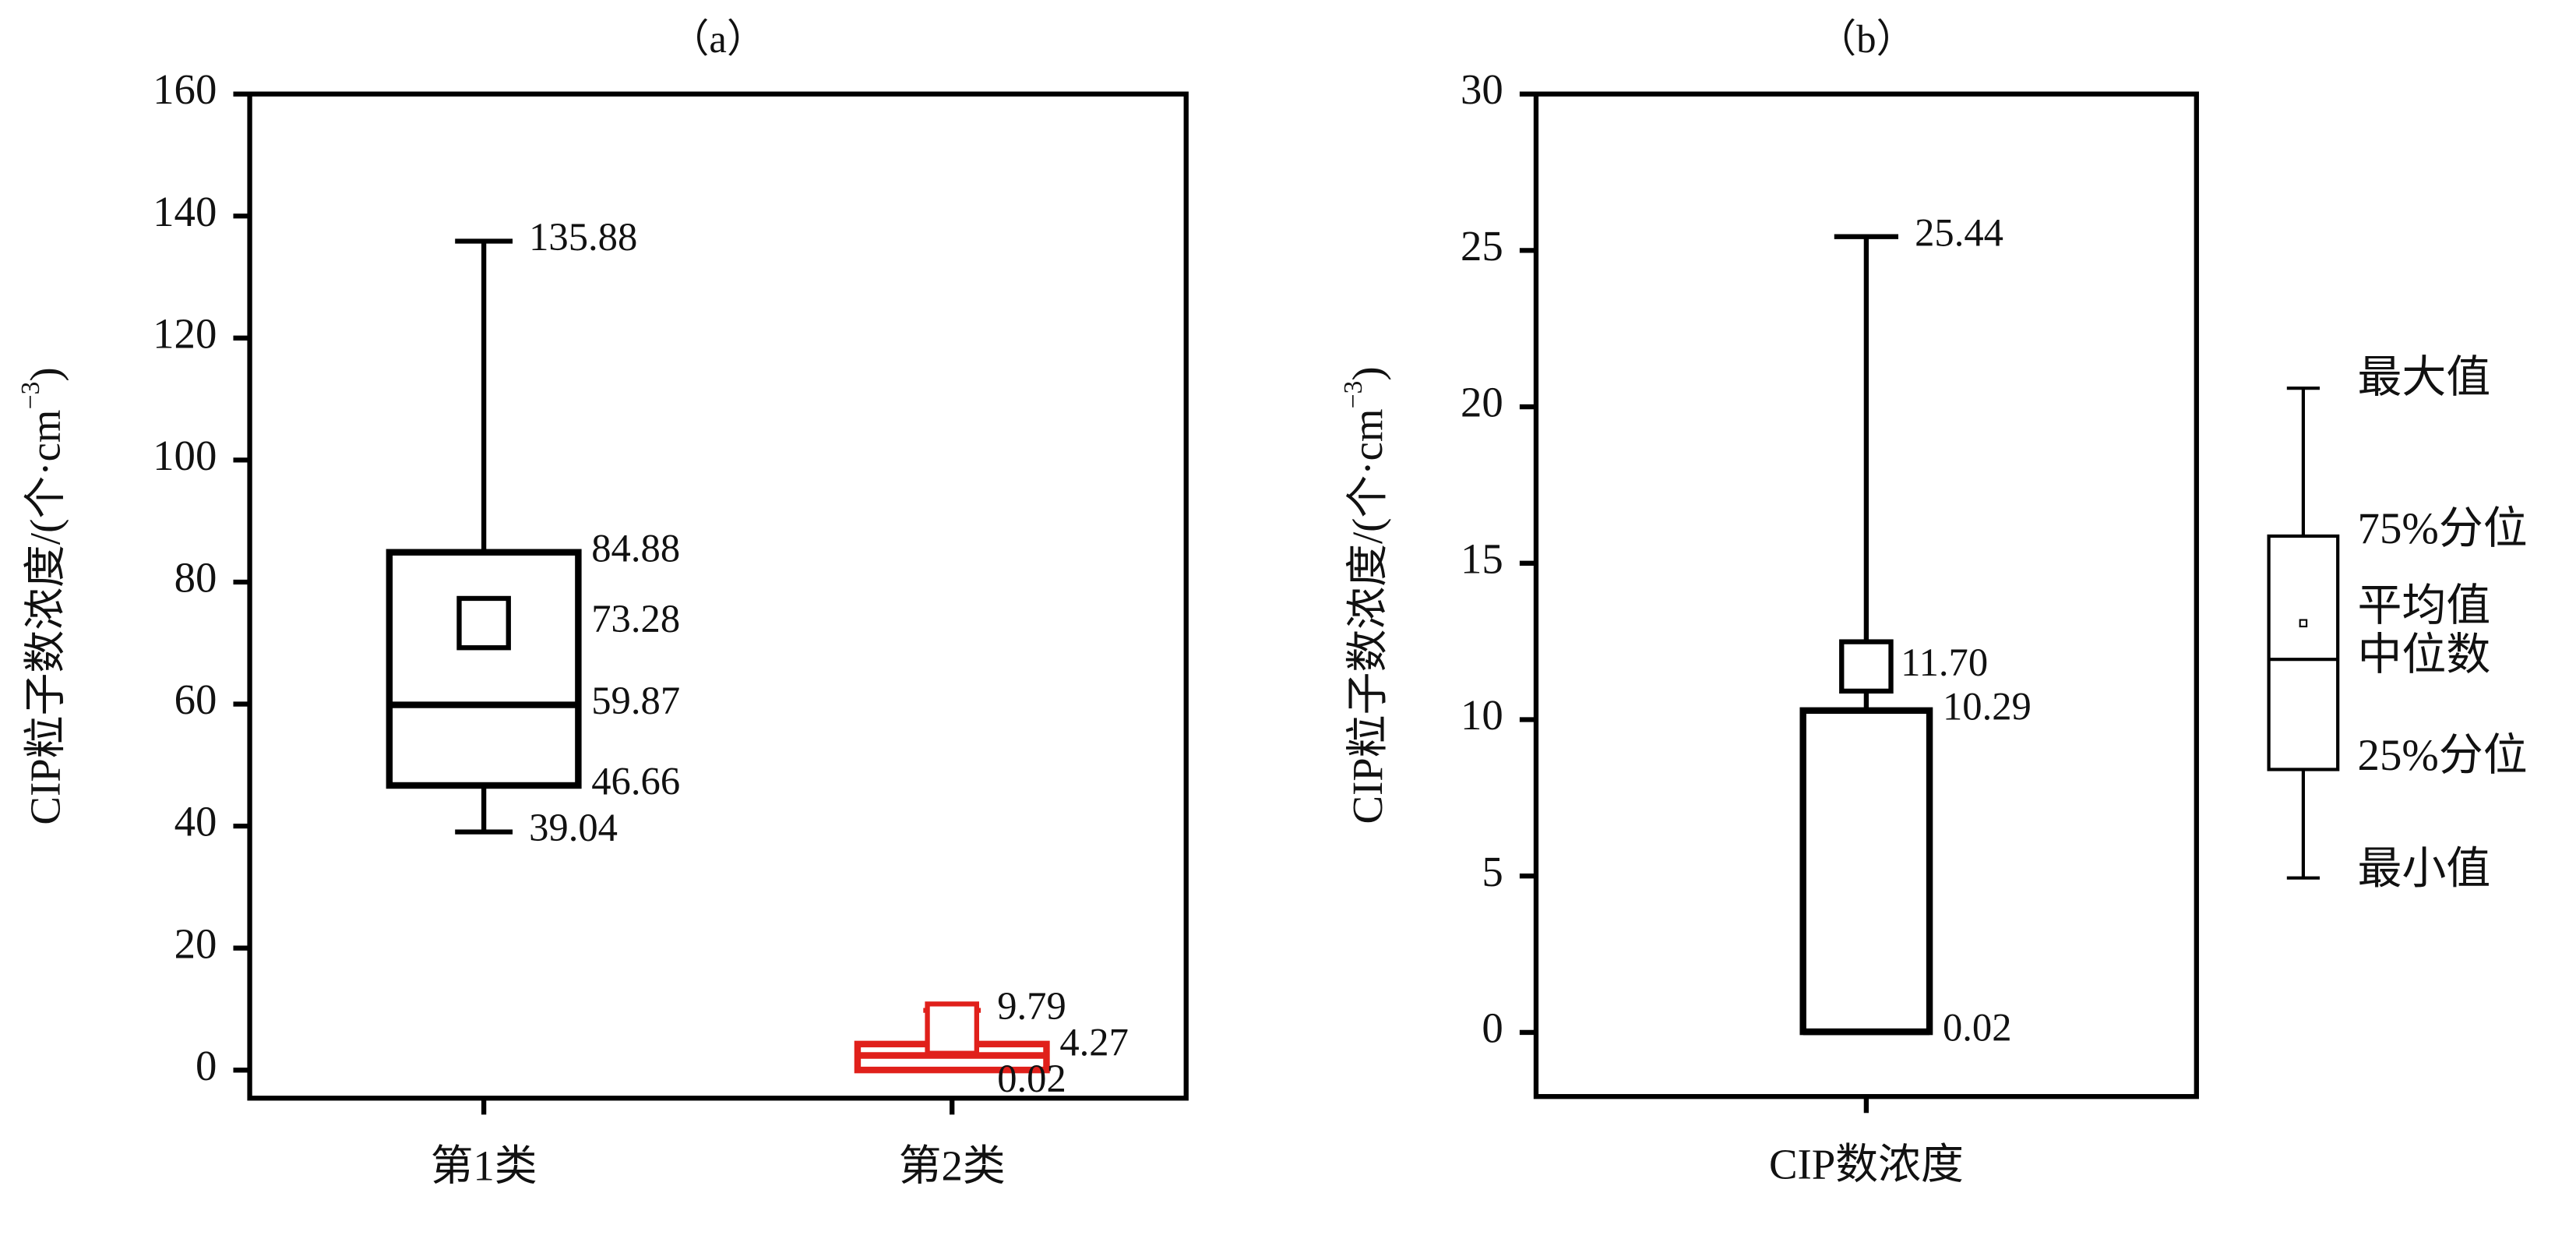 This screenshot has width=2576, height=1253. Describe the element at coordinates (635, 548) in the screenshot. I see `value-label: 84.88` at that location.